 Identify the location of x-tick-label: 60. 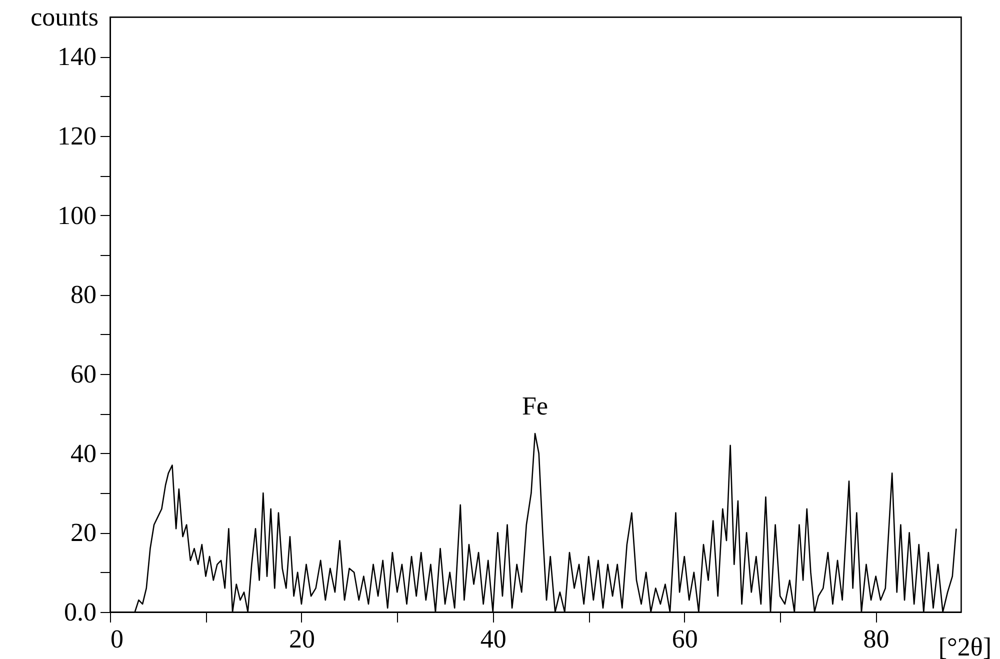
(685, 639).